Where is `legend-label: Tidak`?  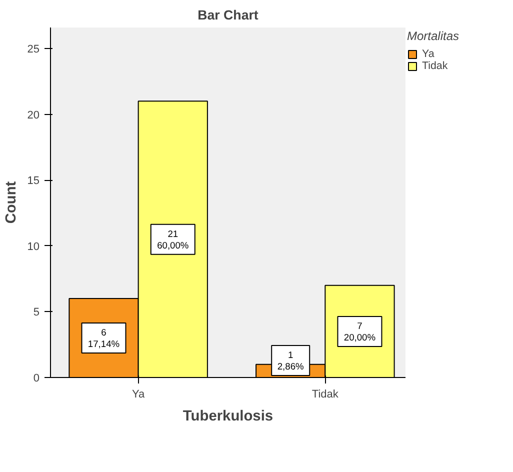
legend-label: Tidak is located at coordinates (435, 66).